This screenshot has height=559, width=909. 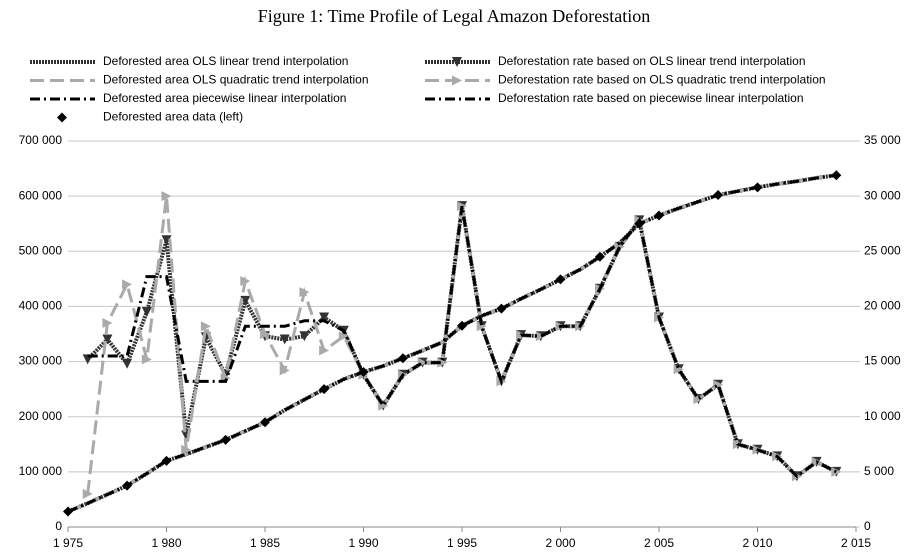 What do you see at coordinates (68, 543) in the screenshot?
I see `x-tick-label: 1 975` at bounding box center [68, 543].